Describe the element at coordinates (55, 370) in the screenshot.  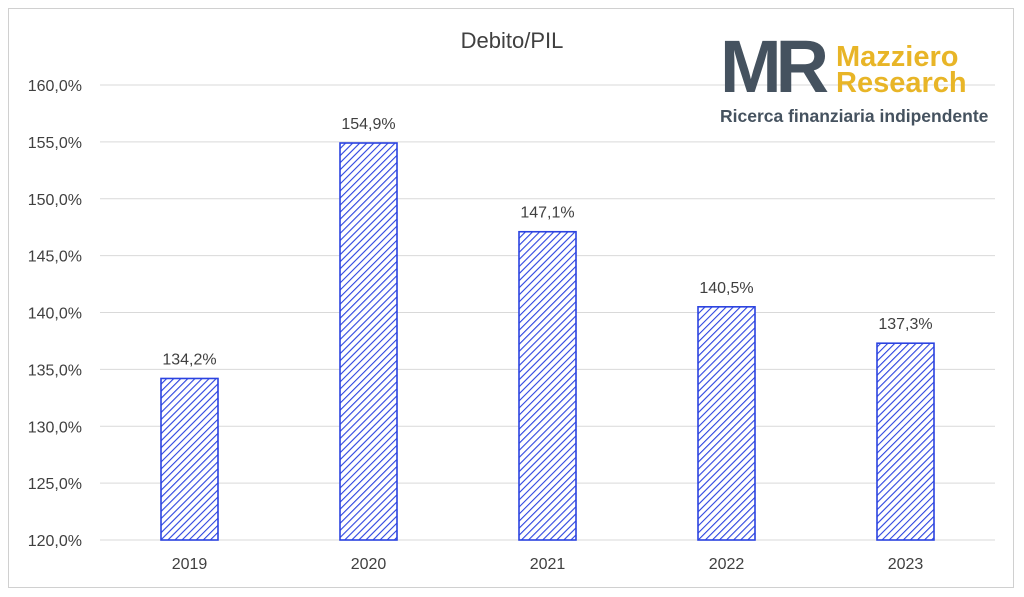
I see `y-tick-label: 135,0%` at that location.